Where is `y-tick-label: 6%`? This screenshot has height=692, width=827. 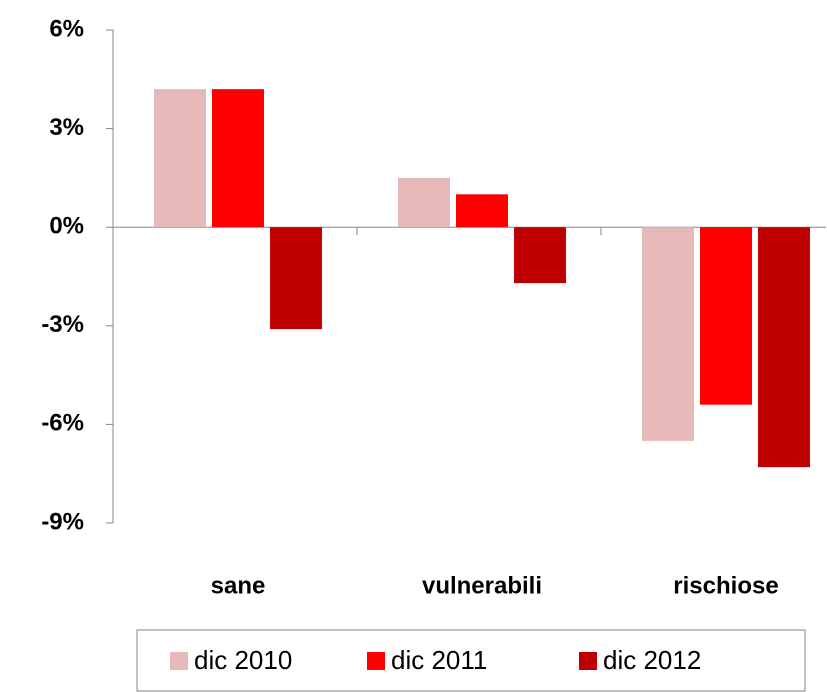
y-tick-label: 6% is located at coordinates (66, 28).